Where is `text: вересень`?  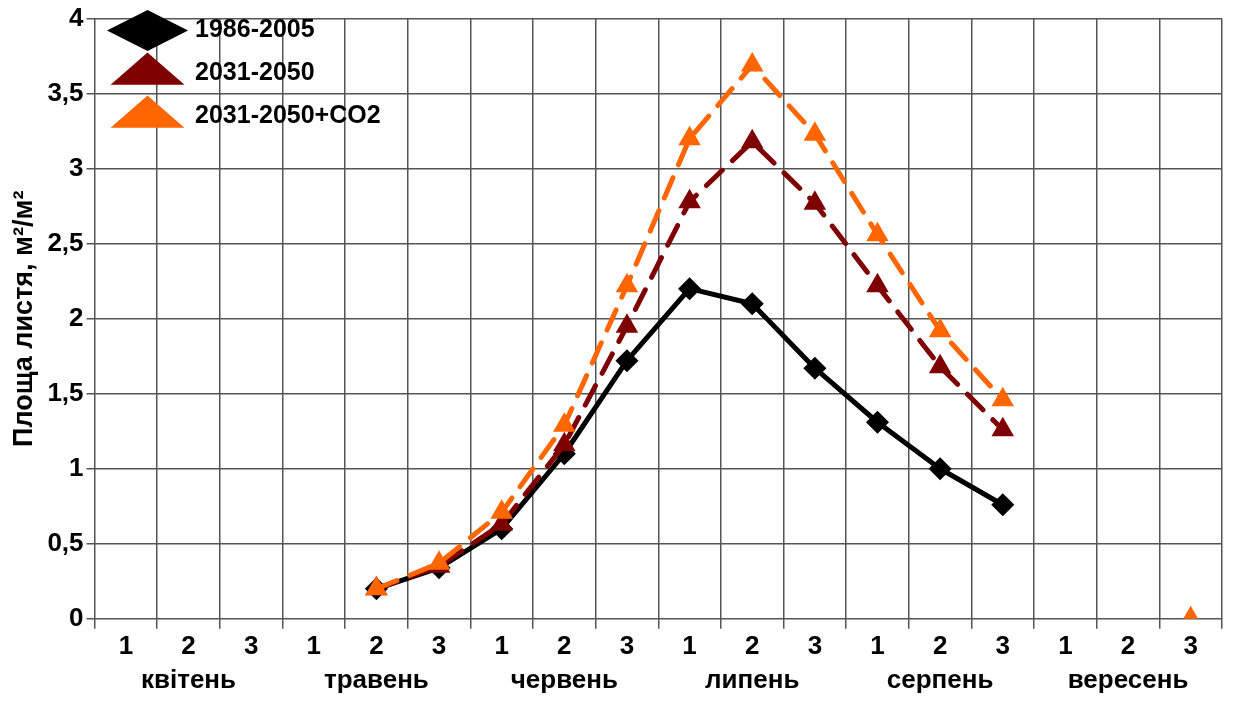 text: вересень is located at coordinates (1128, 679).